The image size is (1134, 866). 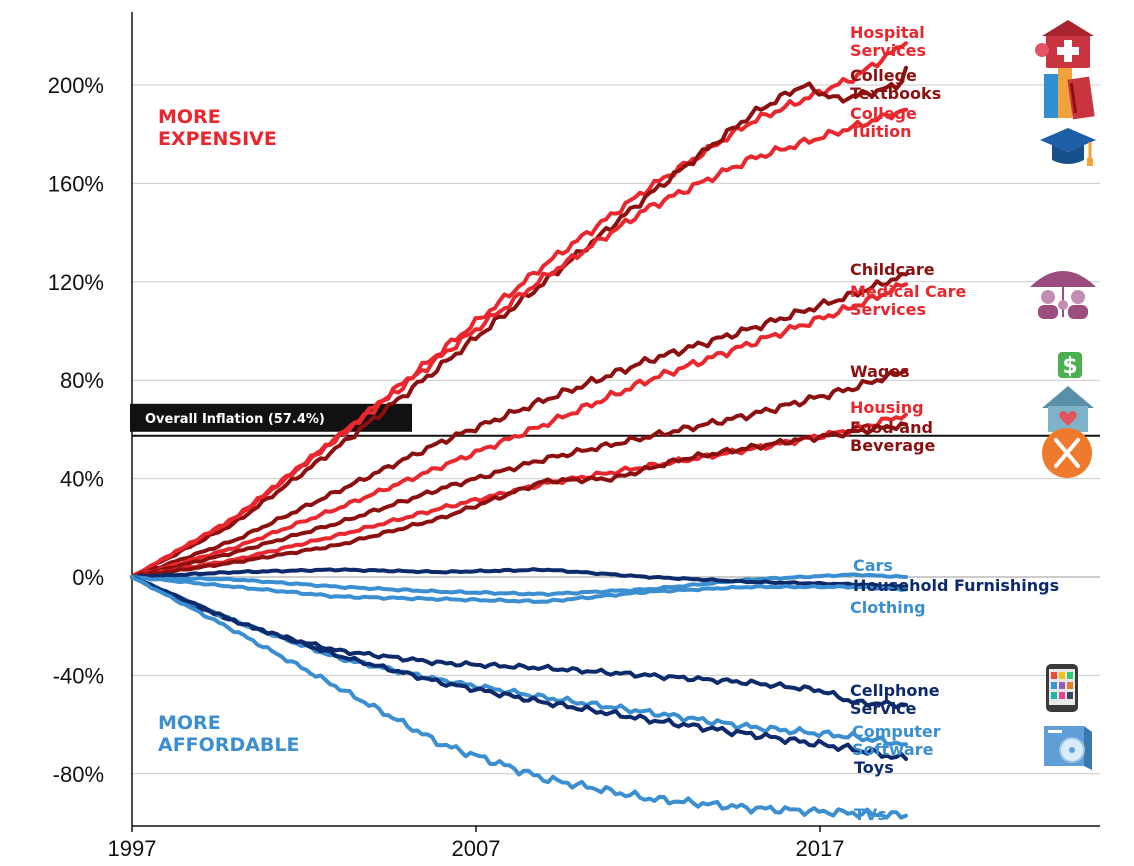 I want to click on graduation-cap-icon, so click(x=1068, y=147).